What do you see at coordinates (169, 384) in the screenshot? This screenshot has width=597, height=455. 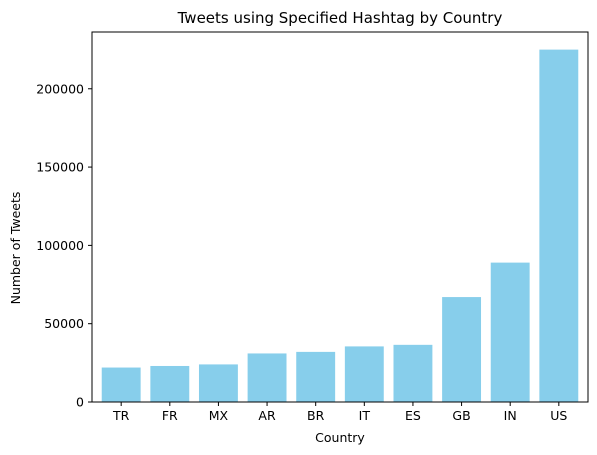 I see `bar-fr` at bounding box center [169, 384].